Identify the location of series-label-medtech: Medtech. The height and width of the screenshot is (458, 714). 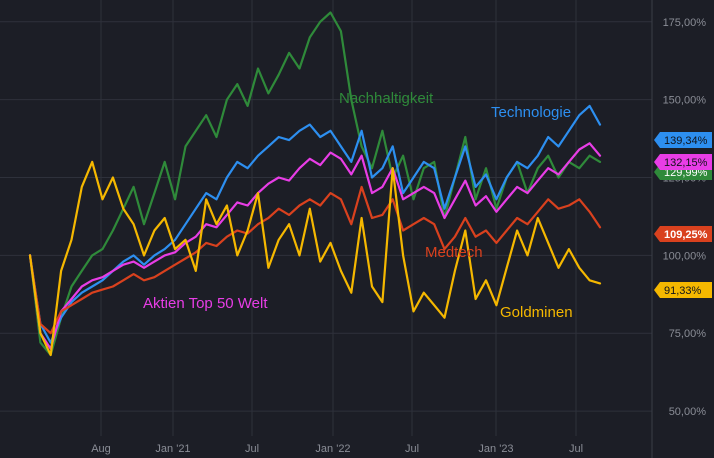
(454, 252).